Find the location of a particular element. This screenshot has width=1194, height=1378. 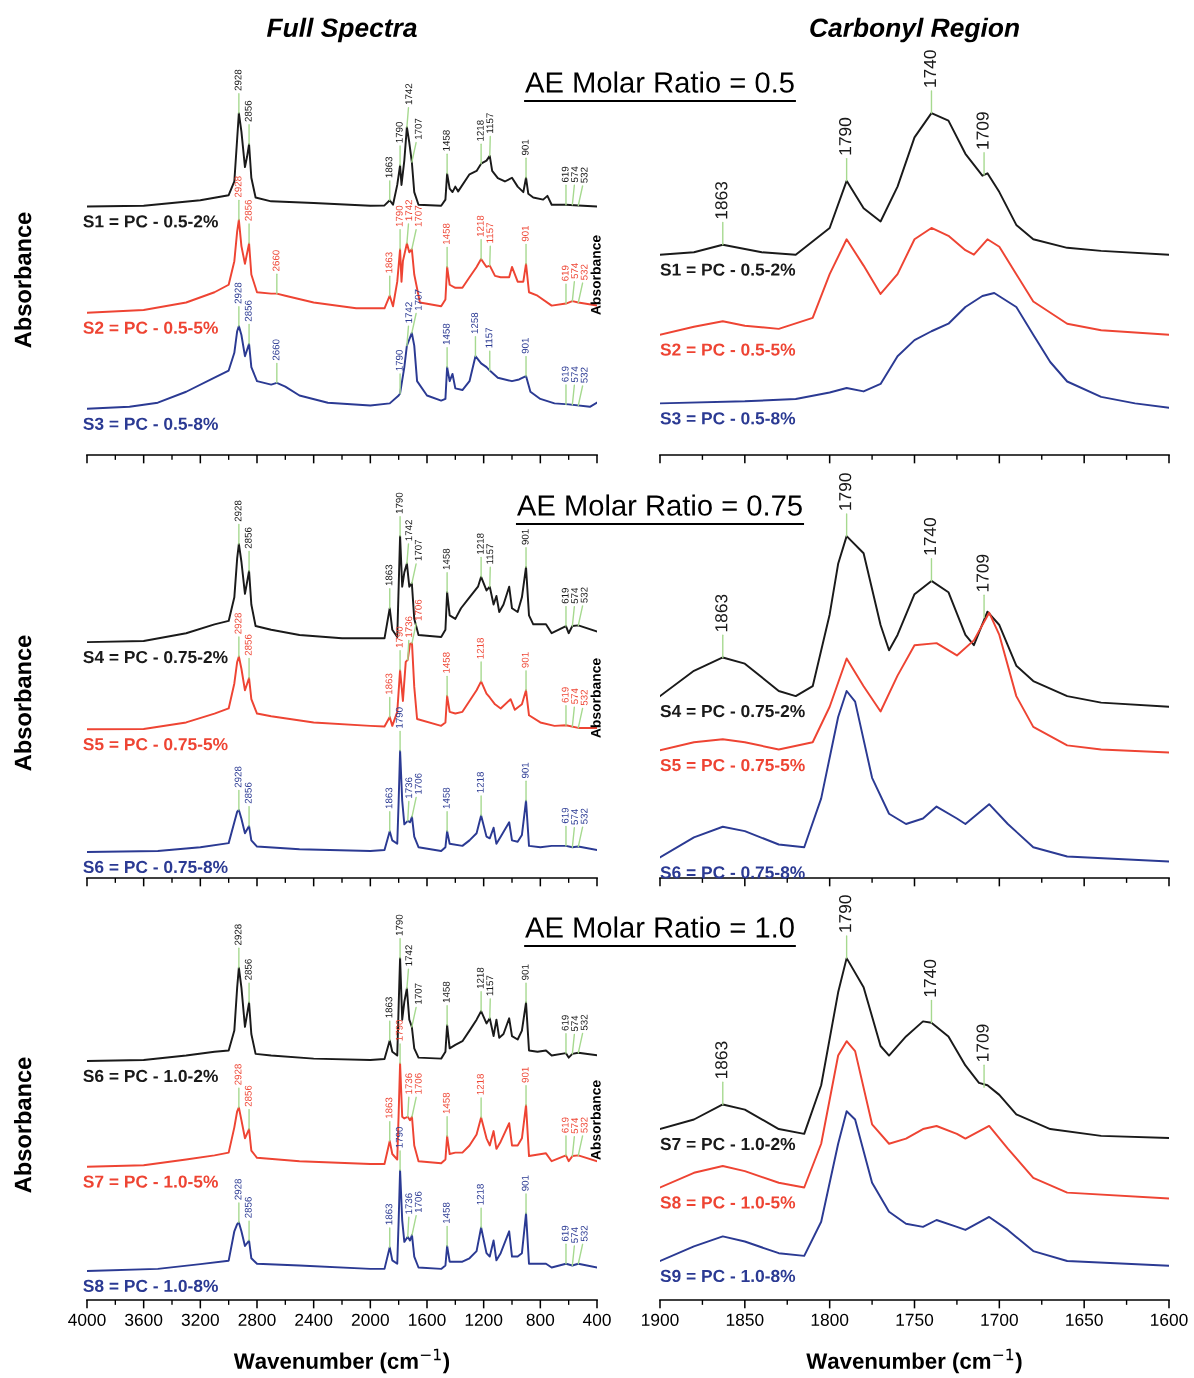

y-axis-title: Absorbance is located at coordinates (23, 280).